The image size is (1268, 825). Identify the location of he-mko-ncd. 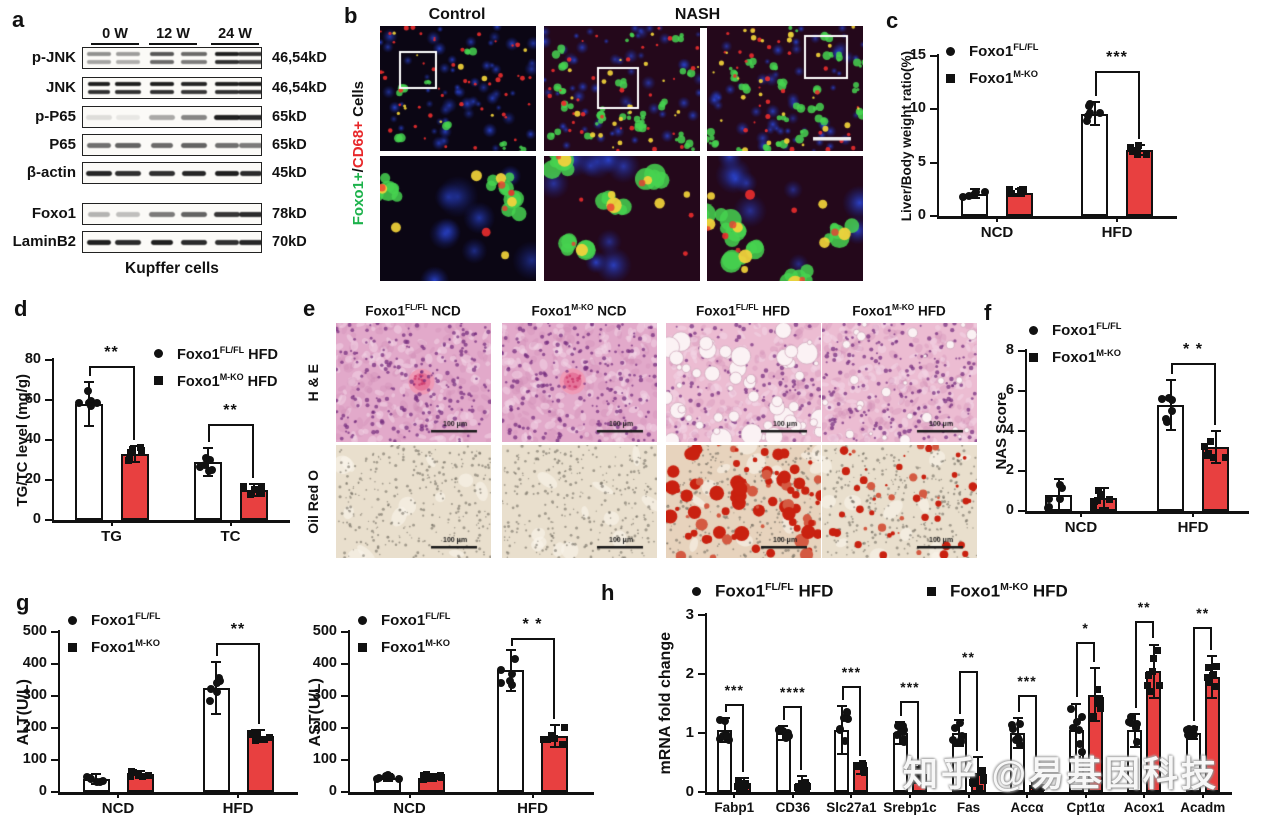
(579, 382).